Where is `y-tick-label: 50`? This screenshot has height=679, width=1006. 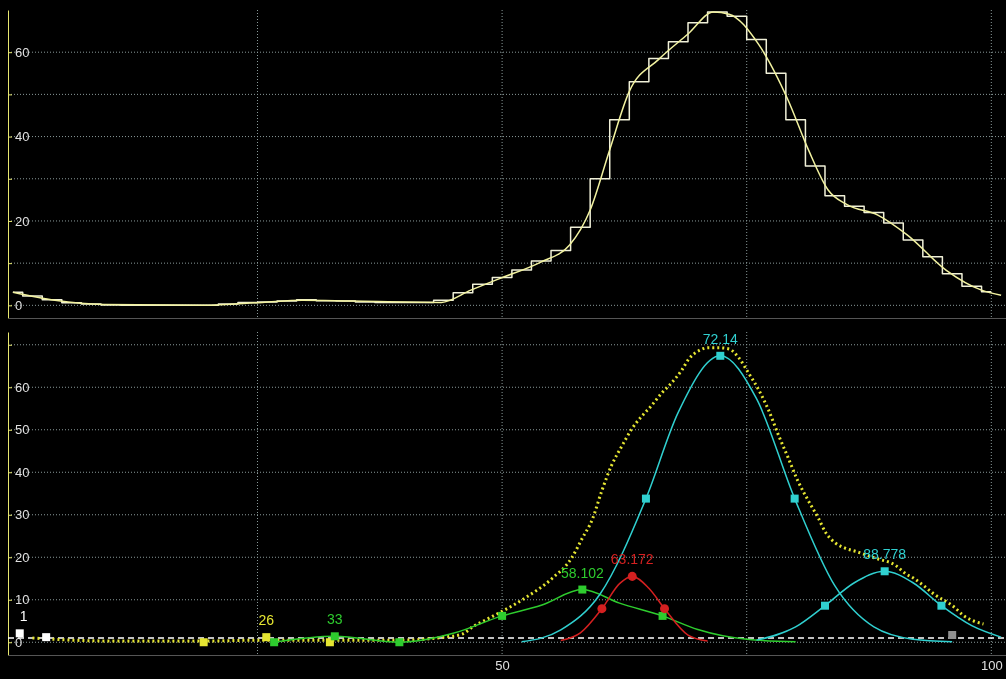 y-tick-label: 50 is located at coordinates (22, 430).